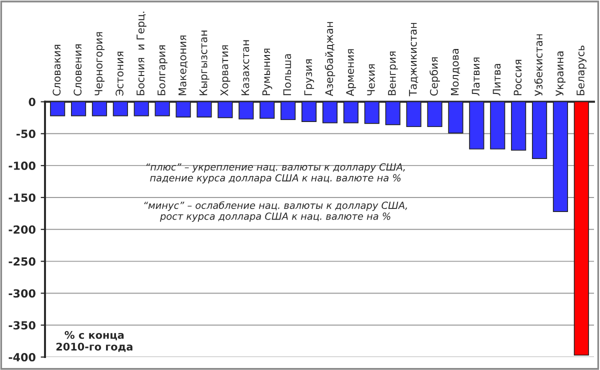 Image resolution: width=600 pixels, height=370 pixels. Describe the element at coordinates (22, 325) in the screenshot. I see `y-tick-label: -350` at that location.